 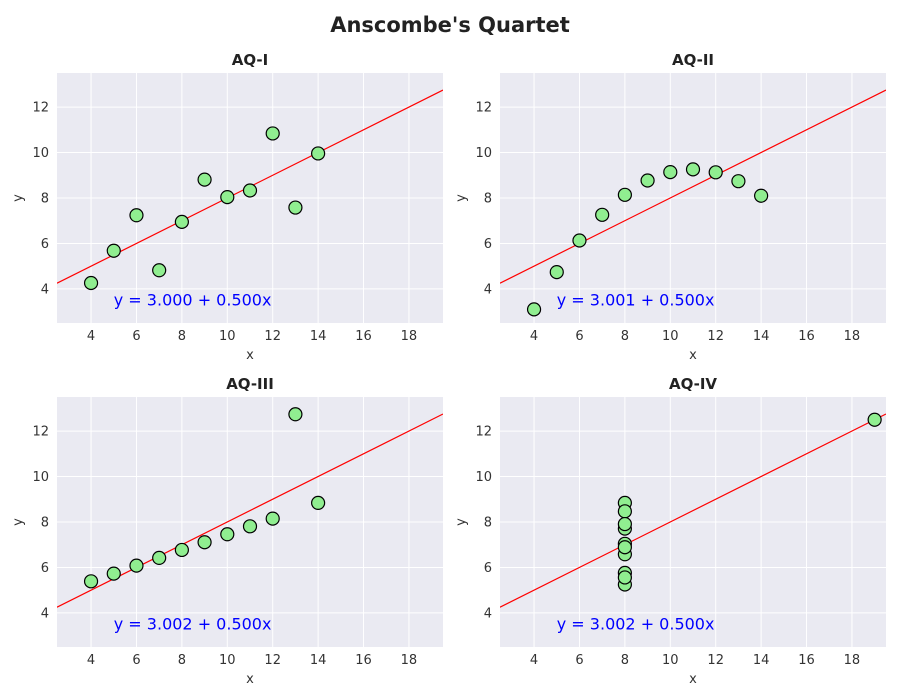 I want to click on panel-title: AQ-I, so click(x=250, y=60).